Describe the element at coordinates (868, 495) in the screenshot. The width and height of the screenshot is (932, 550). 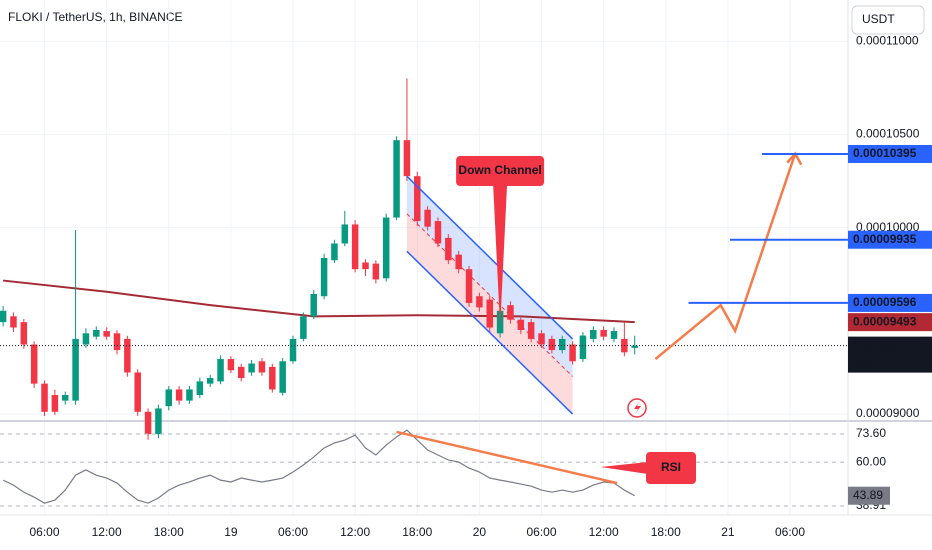
I see `rsi-current: 43.89` at that location.